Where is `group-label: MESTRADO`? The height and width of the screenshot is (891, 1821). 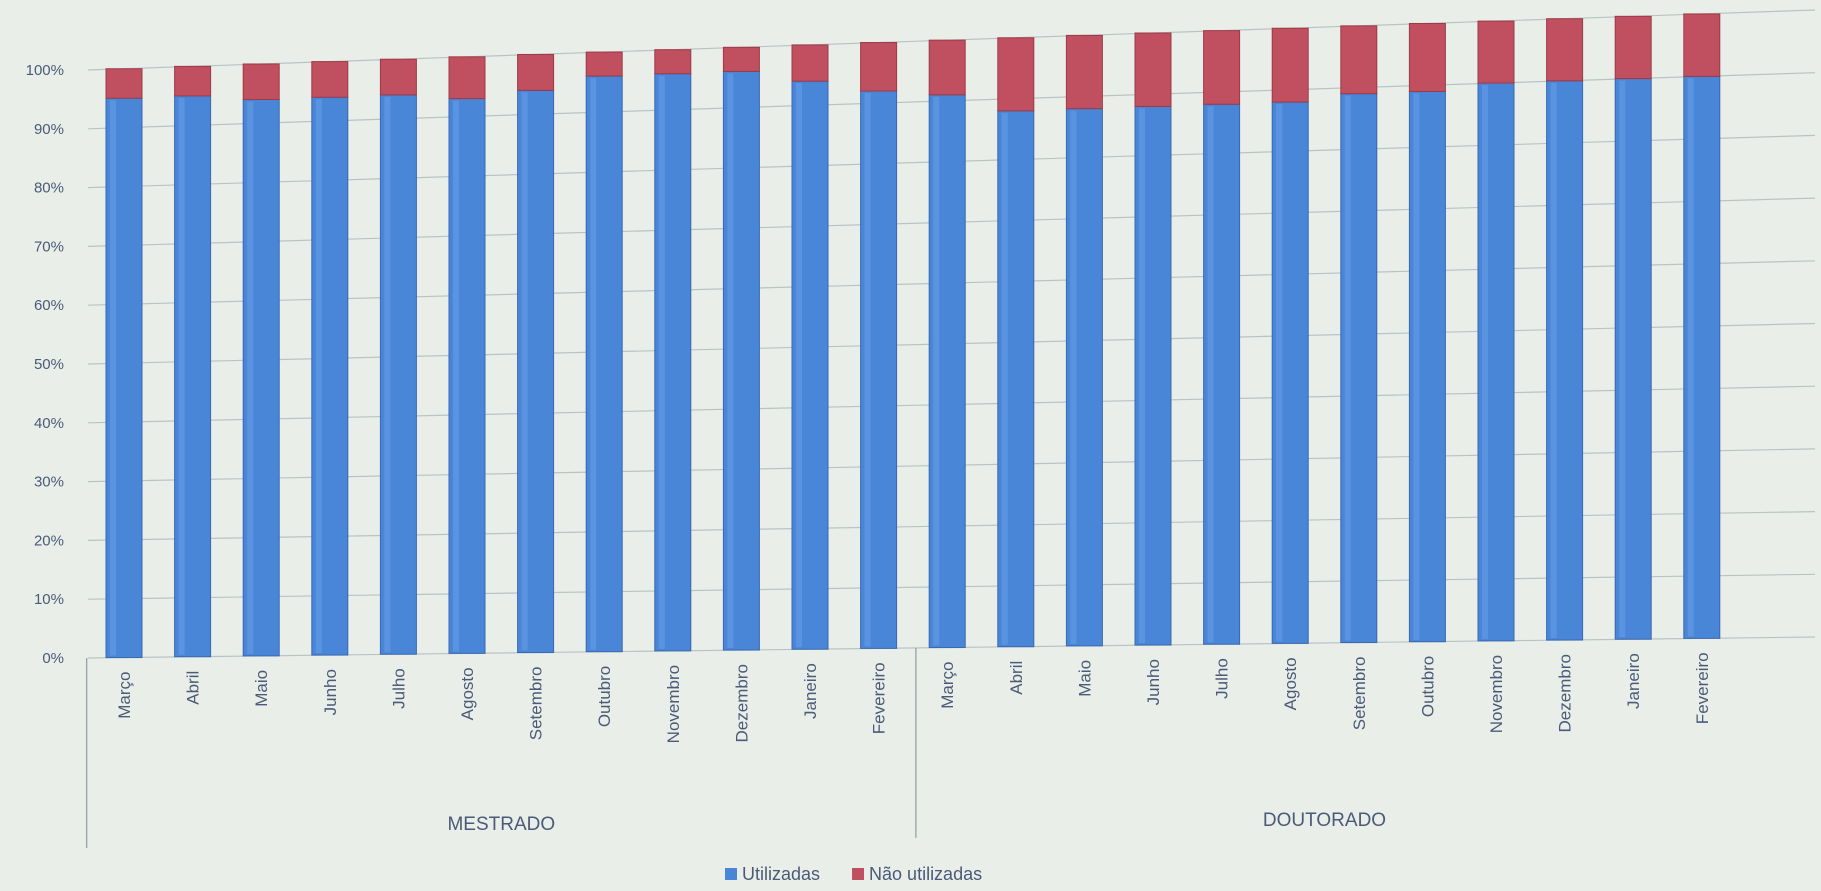 group-label: MESTRADO is located at coordinates (501, 824).